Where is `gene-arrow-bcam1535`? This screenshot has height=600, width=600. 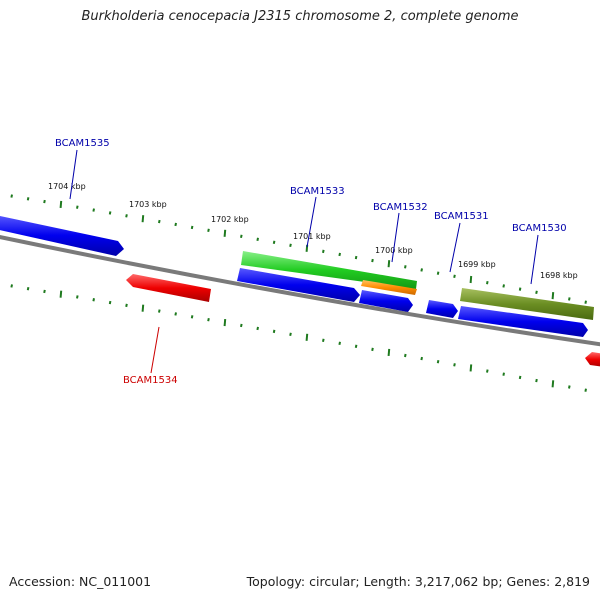
gene-arrow-bcam1535 is located at coordinates (62, 235).